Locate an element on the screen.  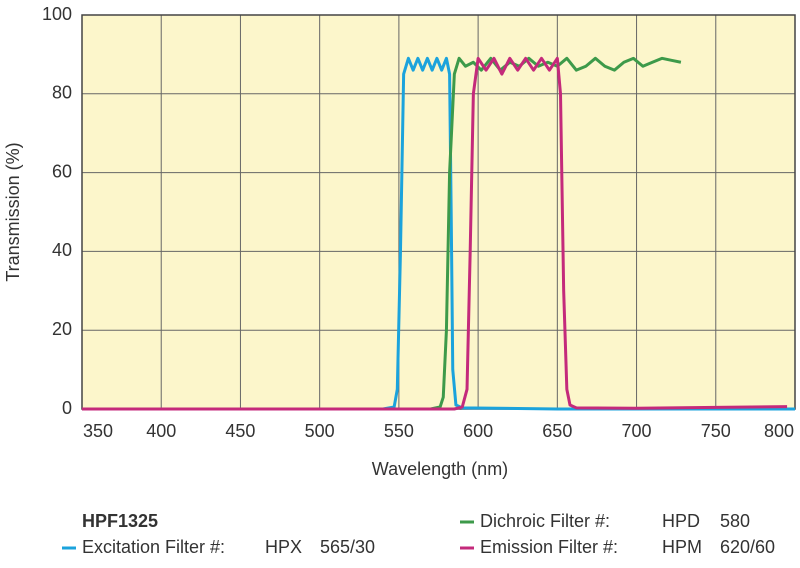
legend-label: Excitation Filter #: is located at coordinates (153, 547).